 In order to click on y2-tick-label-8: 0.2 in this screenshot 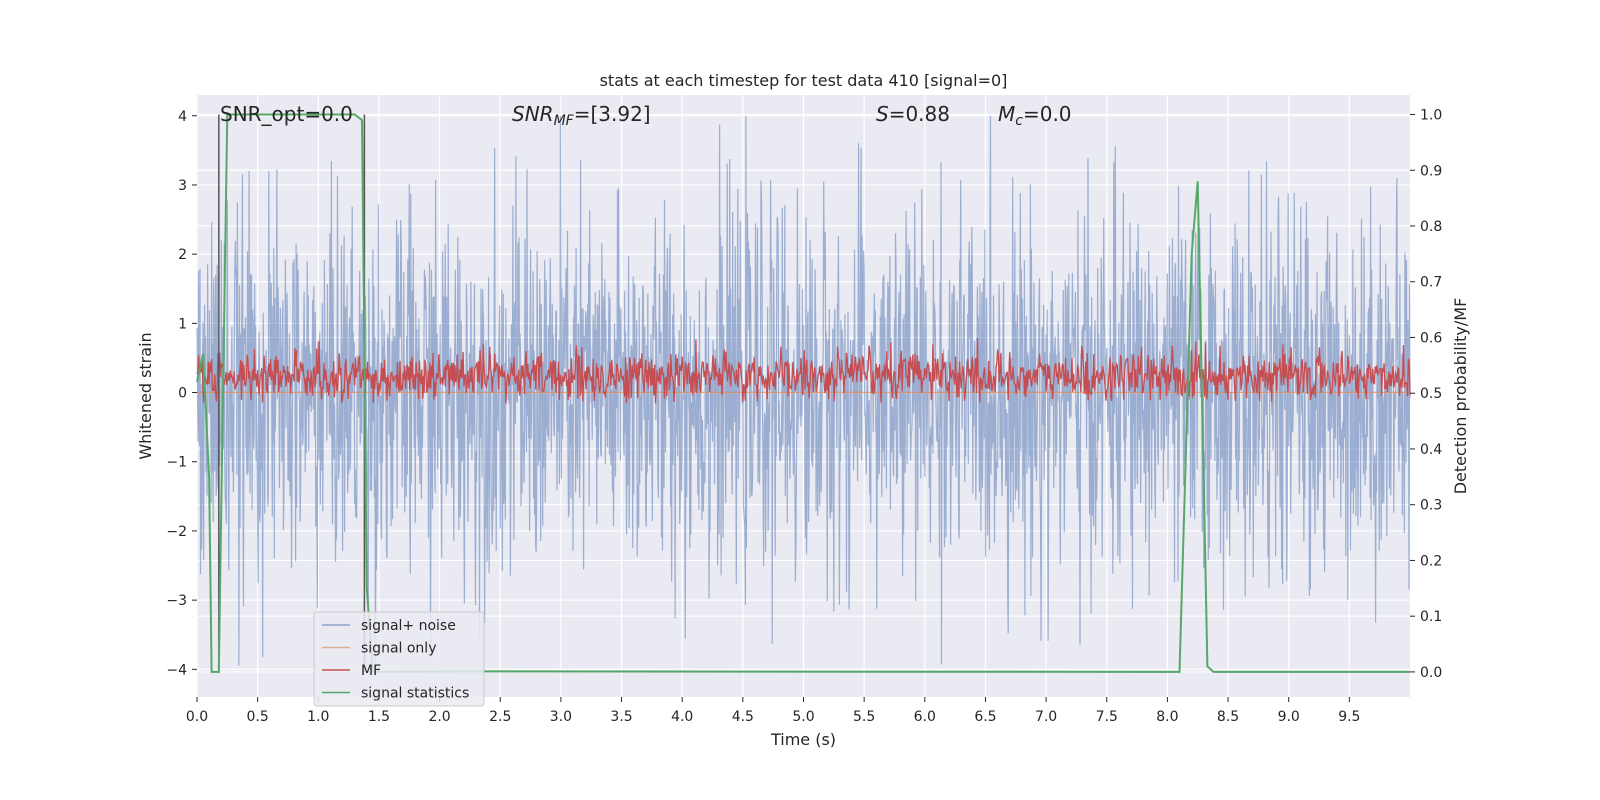, I will do `click(1431, 561)`.